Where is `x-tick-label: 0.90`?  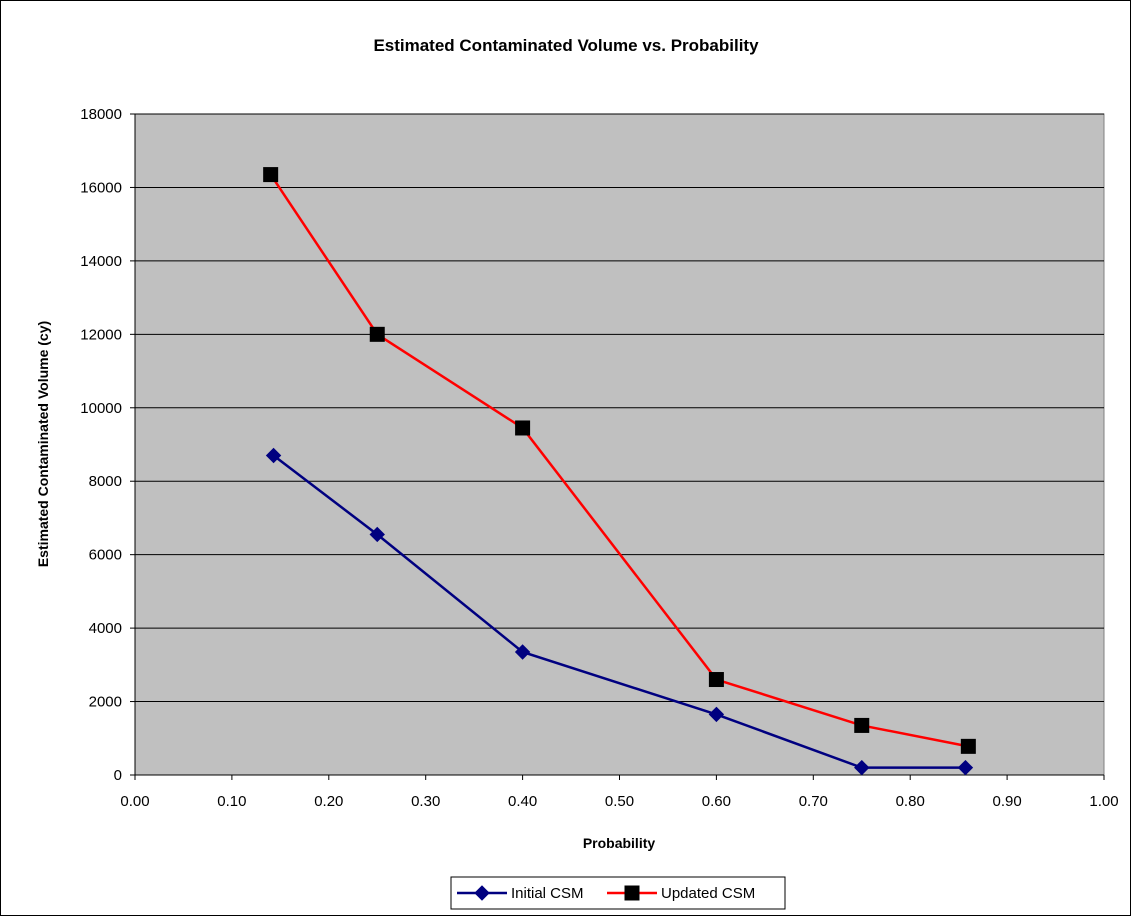 x-tick-label: 0.90 is located at coordinates (1006, 801).